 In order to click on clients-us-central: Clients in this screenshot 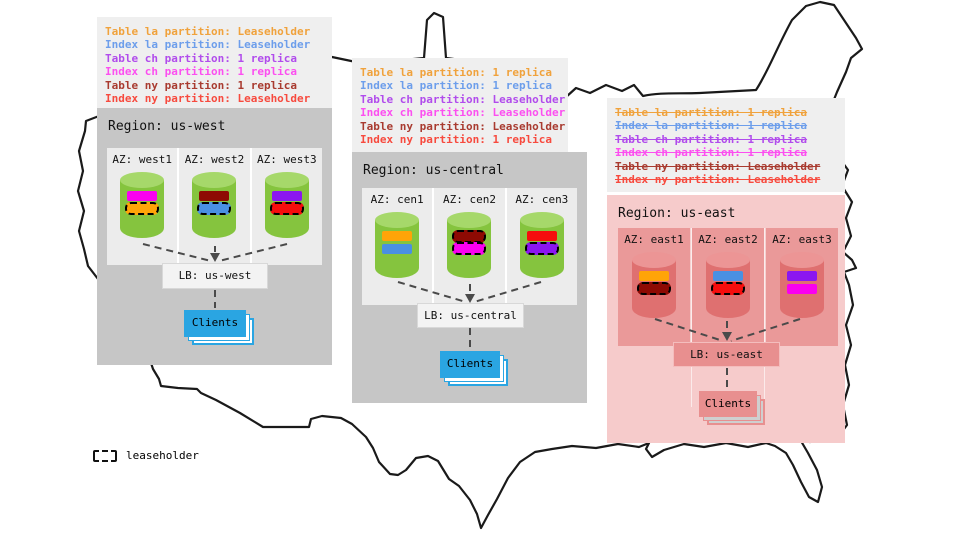, I will do `click(470, 364)`.